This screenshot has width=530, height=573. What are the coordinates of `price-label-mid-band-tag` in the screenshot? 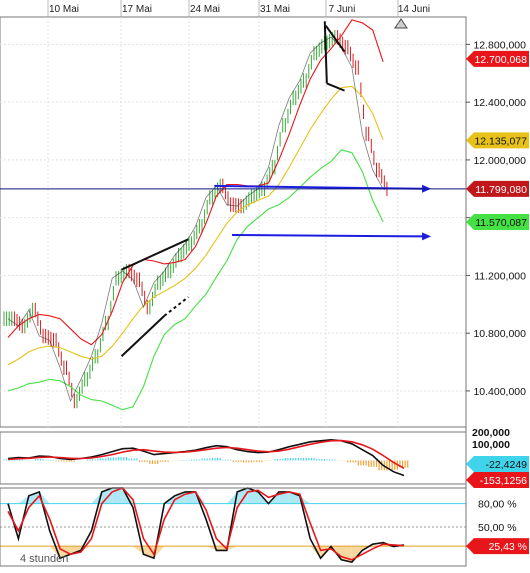 It's located at (497, 140).